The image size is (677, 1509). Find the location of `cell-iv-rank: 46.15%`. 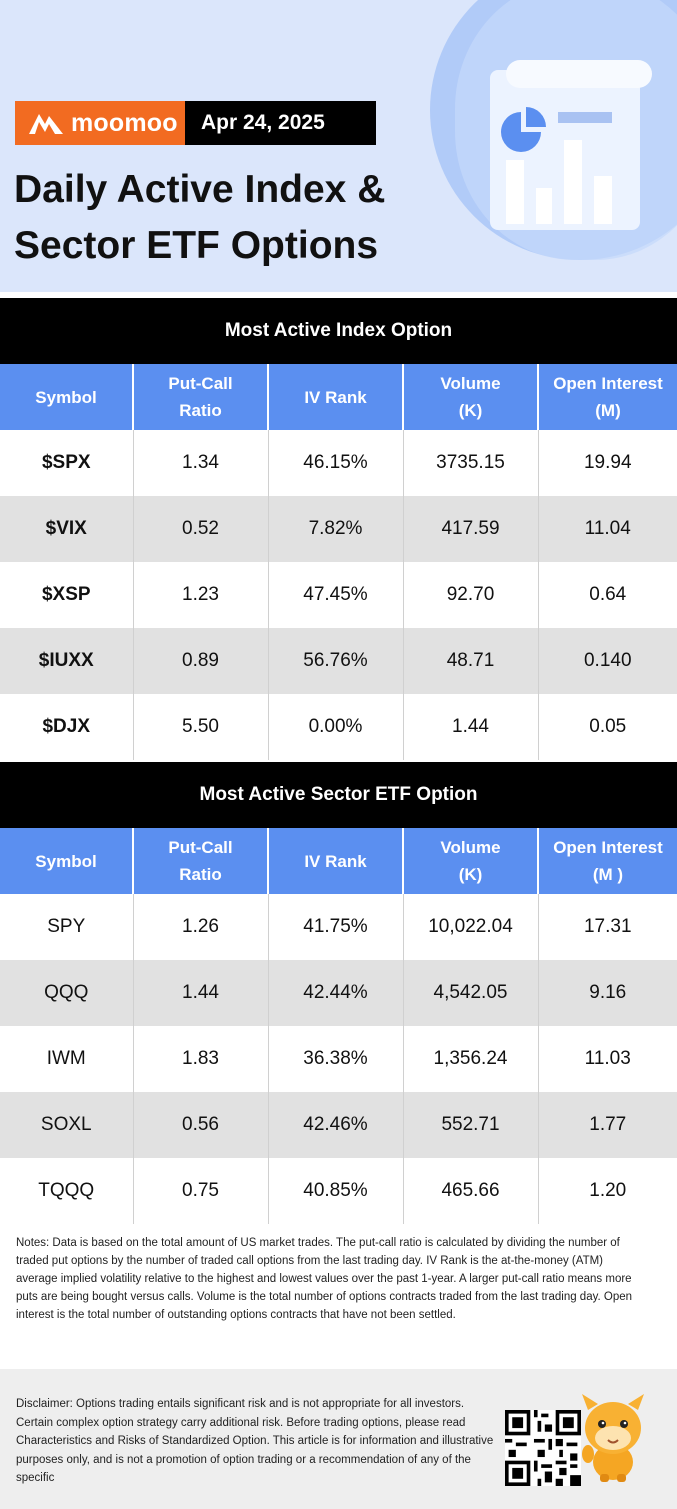

cell-iv-rank: 46.15% is located at coordinates (336, 463).